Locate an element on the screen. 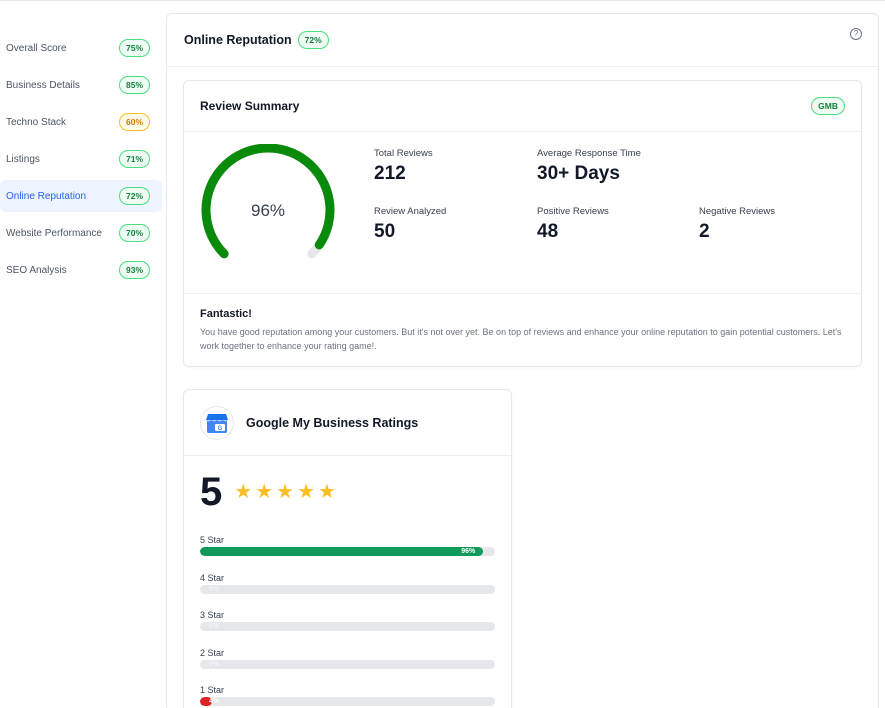  rating-value: 5 is located at coordinates (211, 492).